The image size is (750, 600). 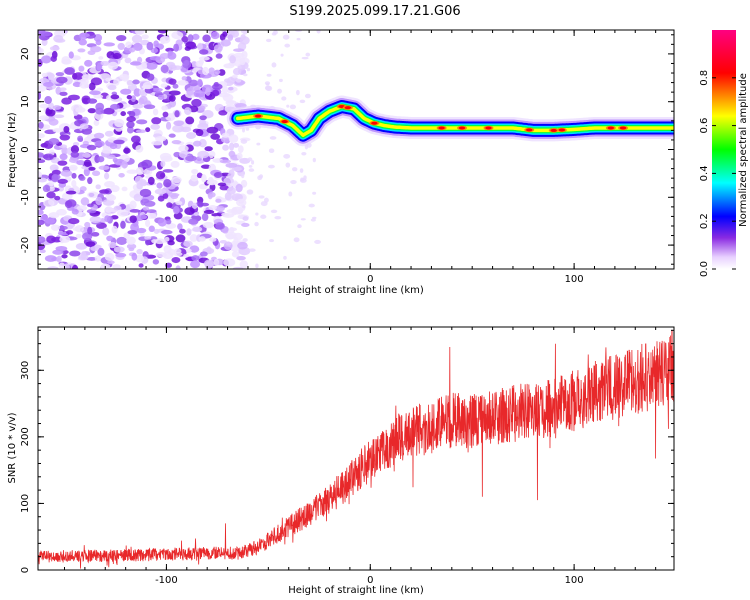 I want to click on colorbar-tick-label: 0.6, so click(x=704, y=126).